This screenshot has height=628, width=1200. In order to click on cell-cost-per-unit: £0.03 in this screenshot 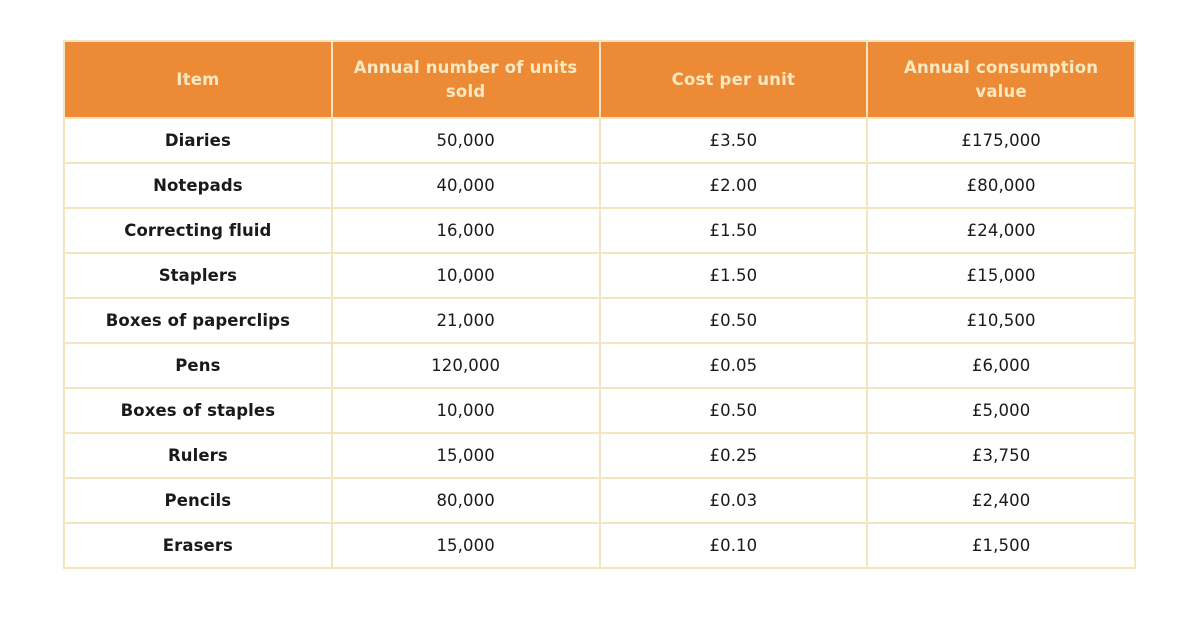, I will do `click(733, 500)`.